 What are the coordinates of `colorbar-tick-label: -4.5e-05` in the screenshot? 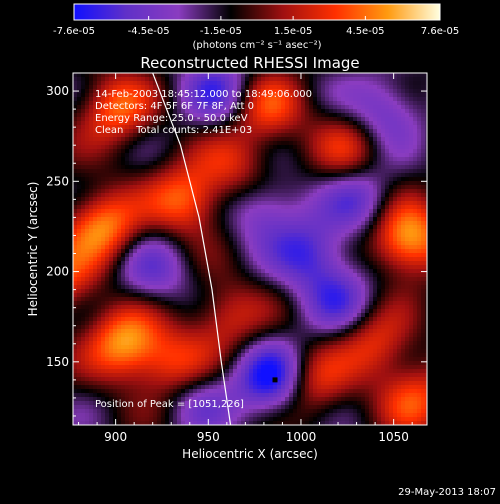 It's located at (149, 31).